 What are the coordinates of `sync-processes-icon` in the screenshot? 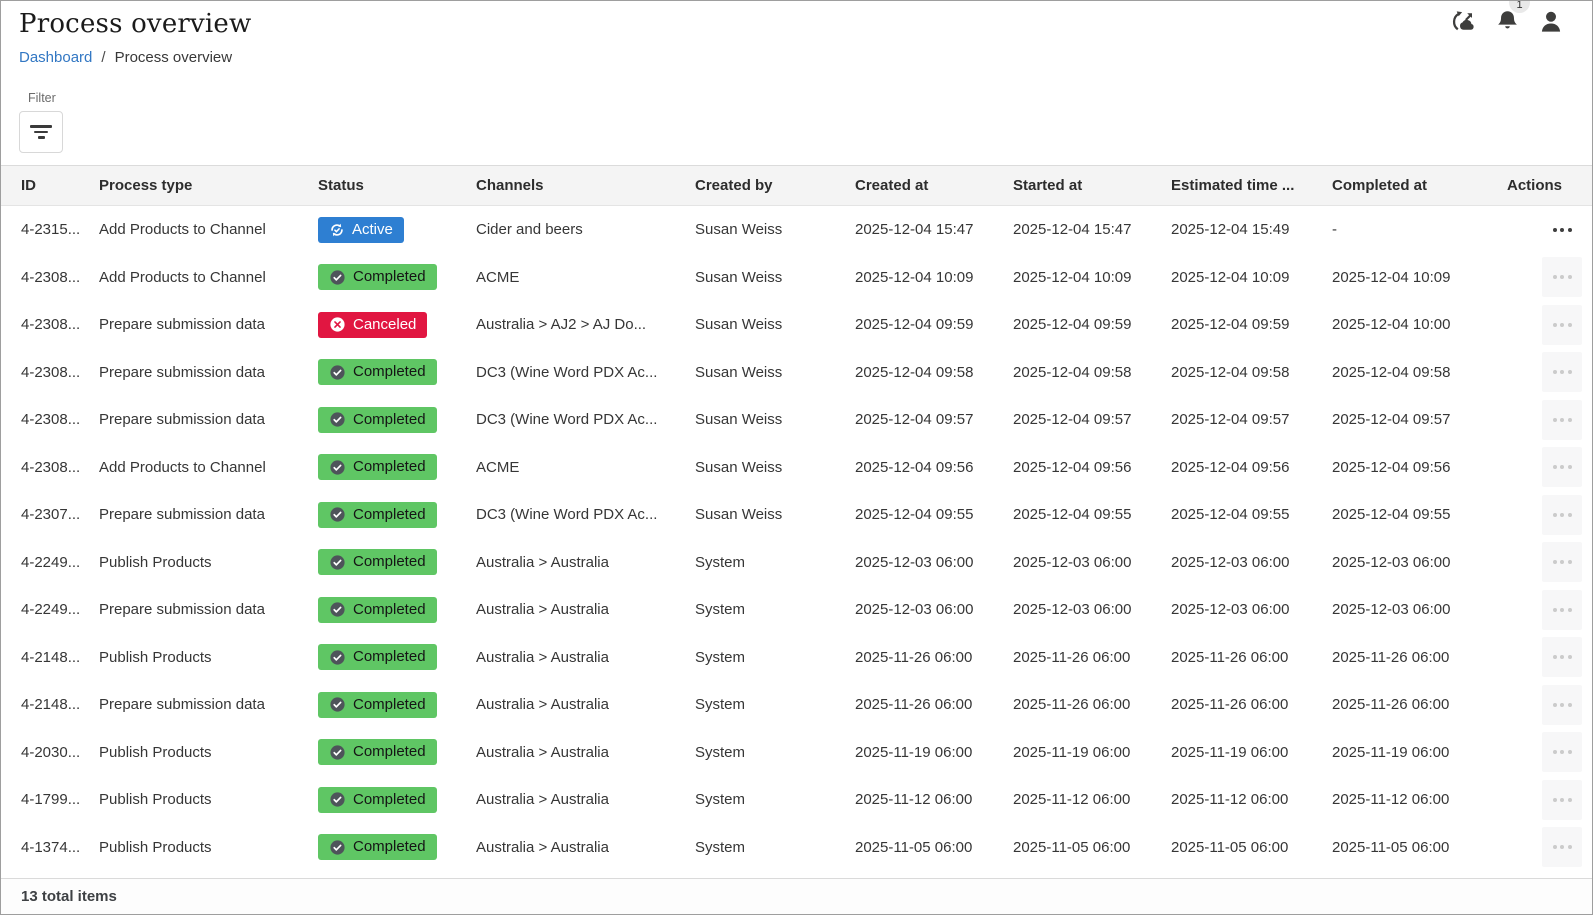 It's located at (1463, 21).